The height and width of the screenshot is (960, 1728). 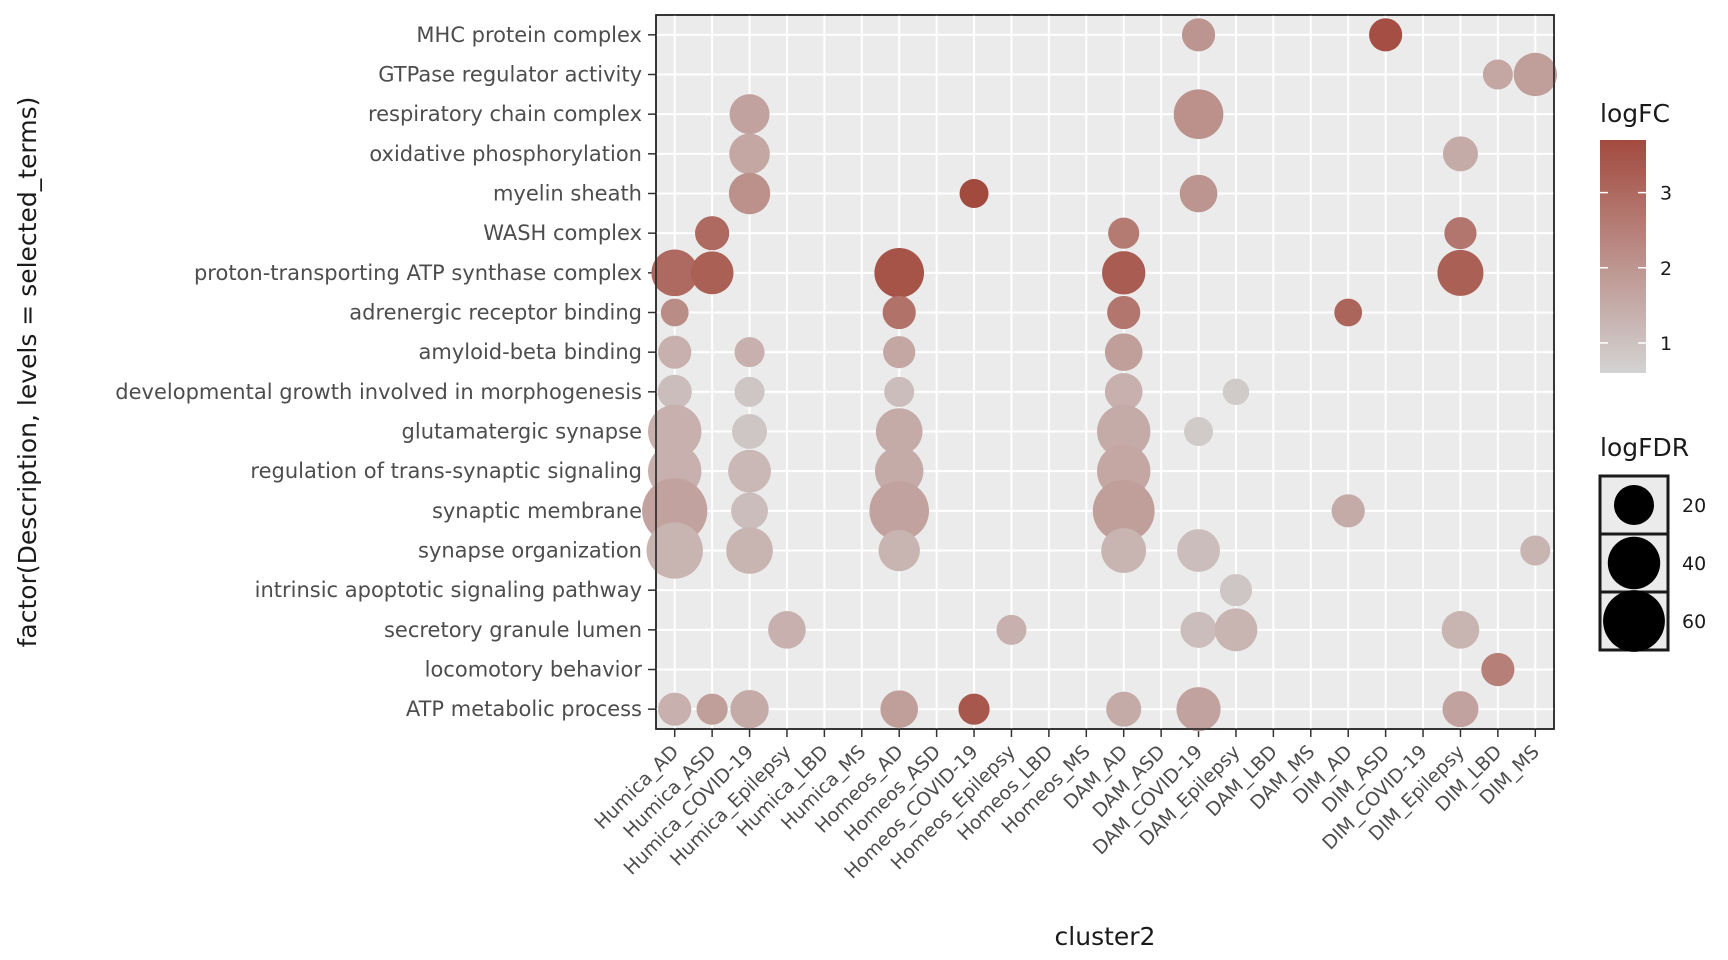 I want to click on y-tick-label: respiratory chain complex, so click(x=505, y=114).